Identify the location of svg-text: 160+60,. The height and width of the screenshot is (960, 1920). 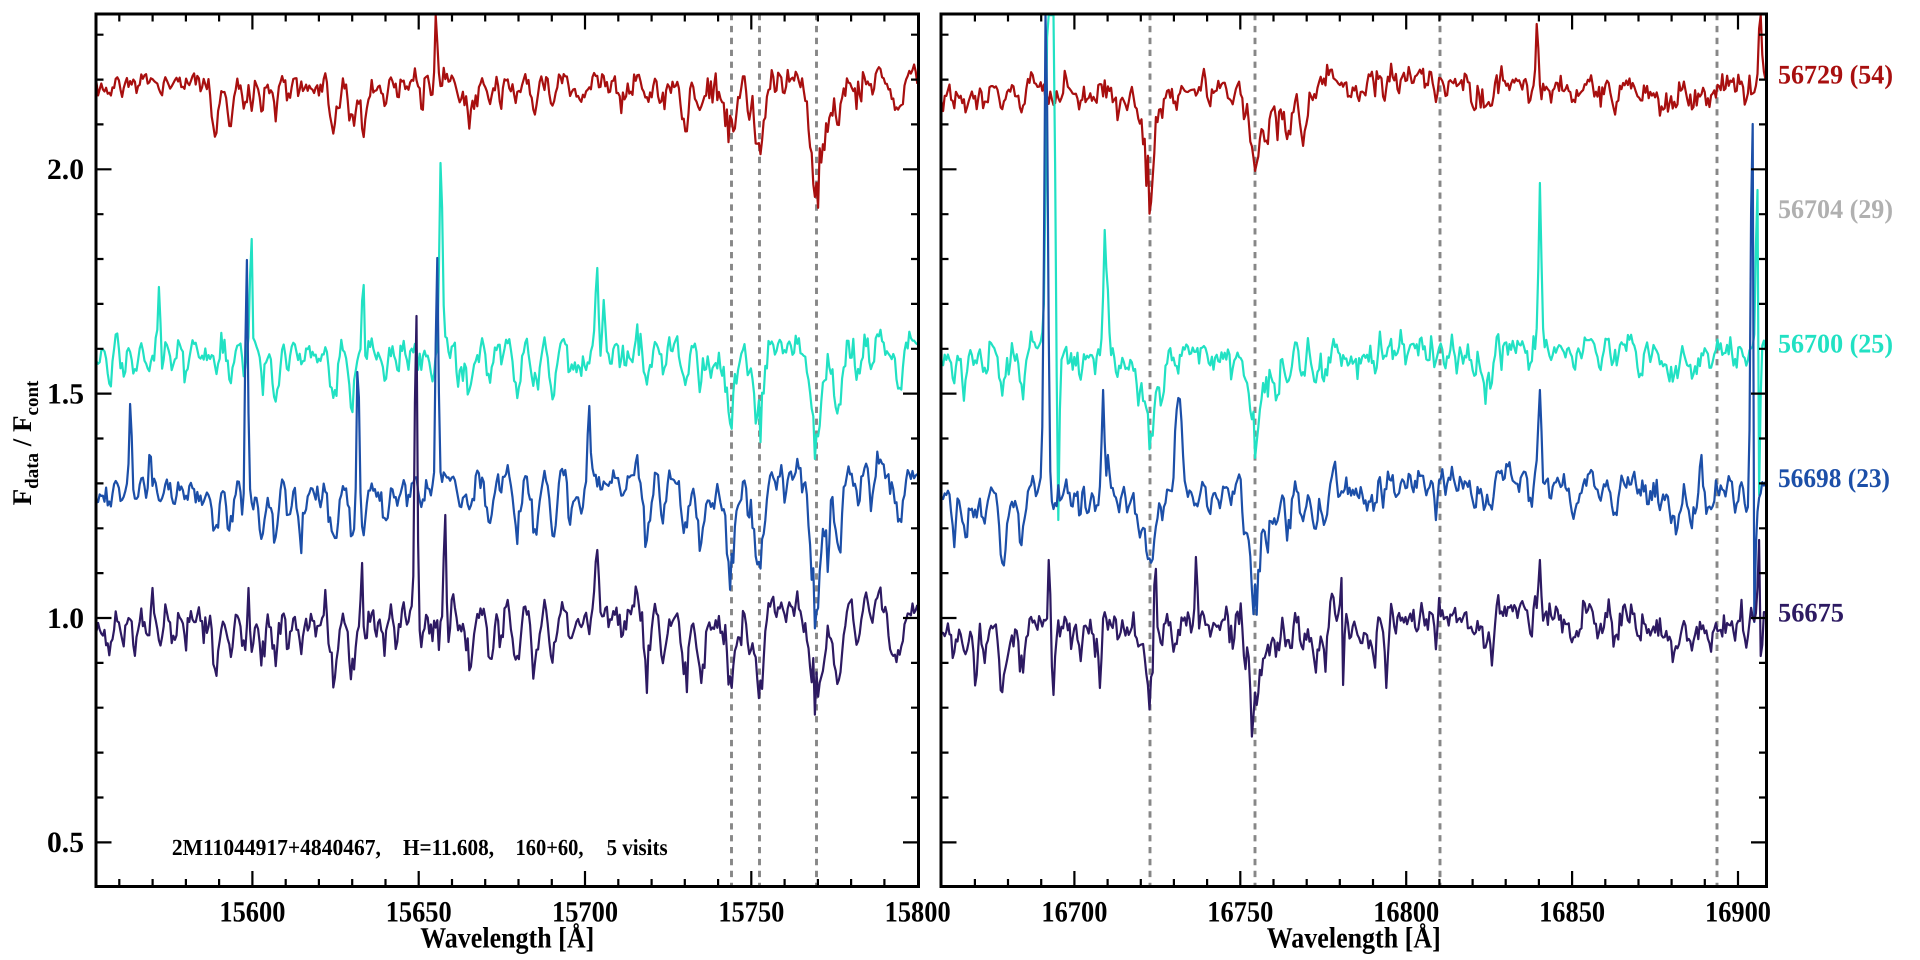
(550, 847).